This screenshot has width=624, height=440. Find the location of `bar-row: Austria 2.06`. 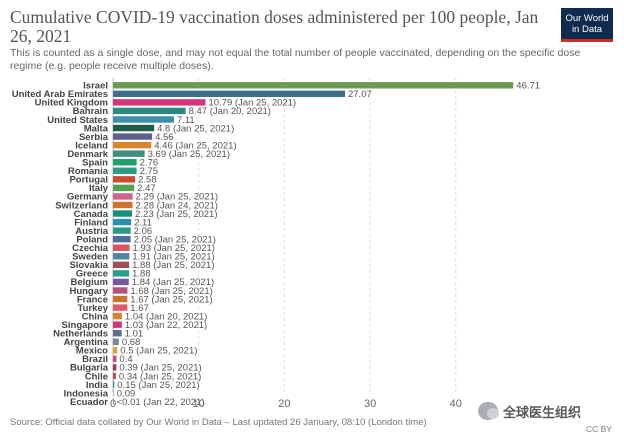

bar-row: Austria 2.06 is located at coordinates (113, 231).